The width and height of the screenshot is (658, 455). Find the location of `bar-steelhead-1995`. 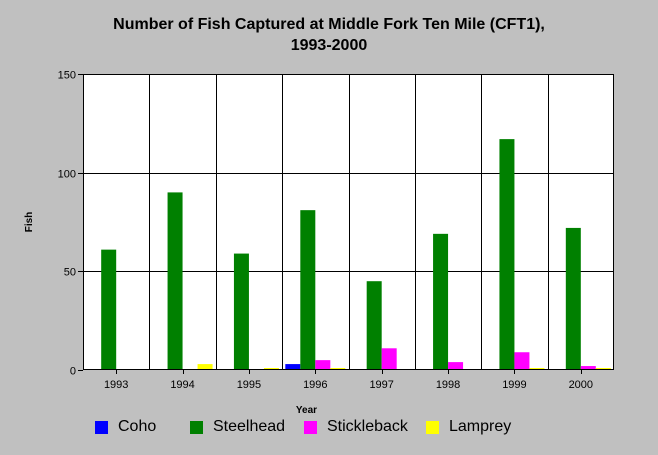

bar-steelhead-1995 is located at coordinates (241, 311).